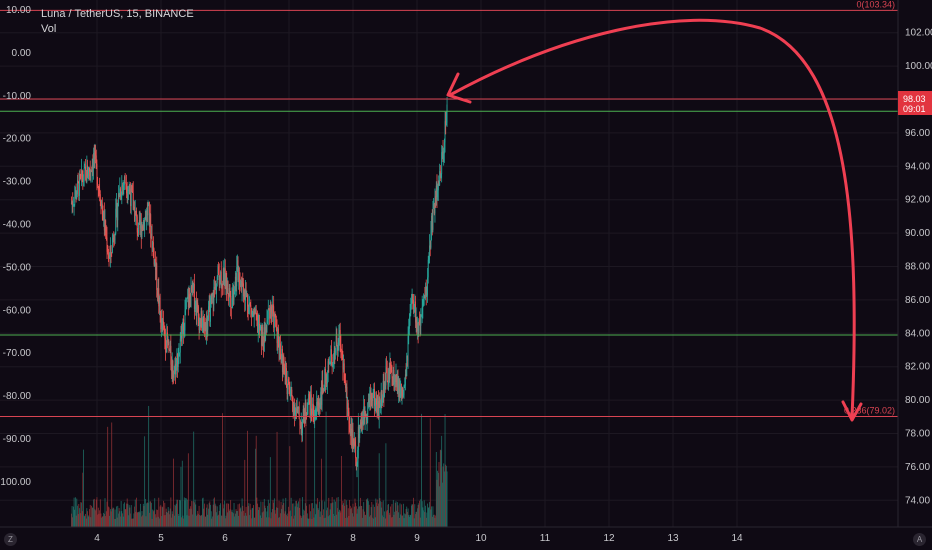  I want to click on auto-scale-button: A, so click(919, 539).